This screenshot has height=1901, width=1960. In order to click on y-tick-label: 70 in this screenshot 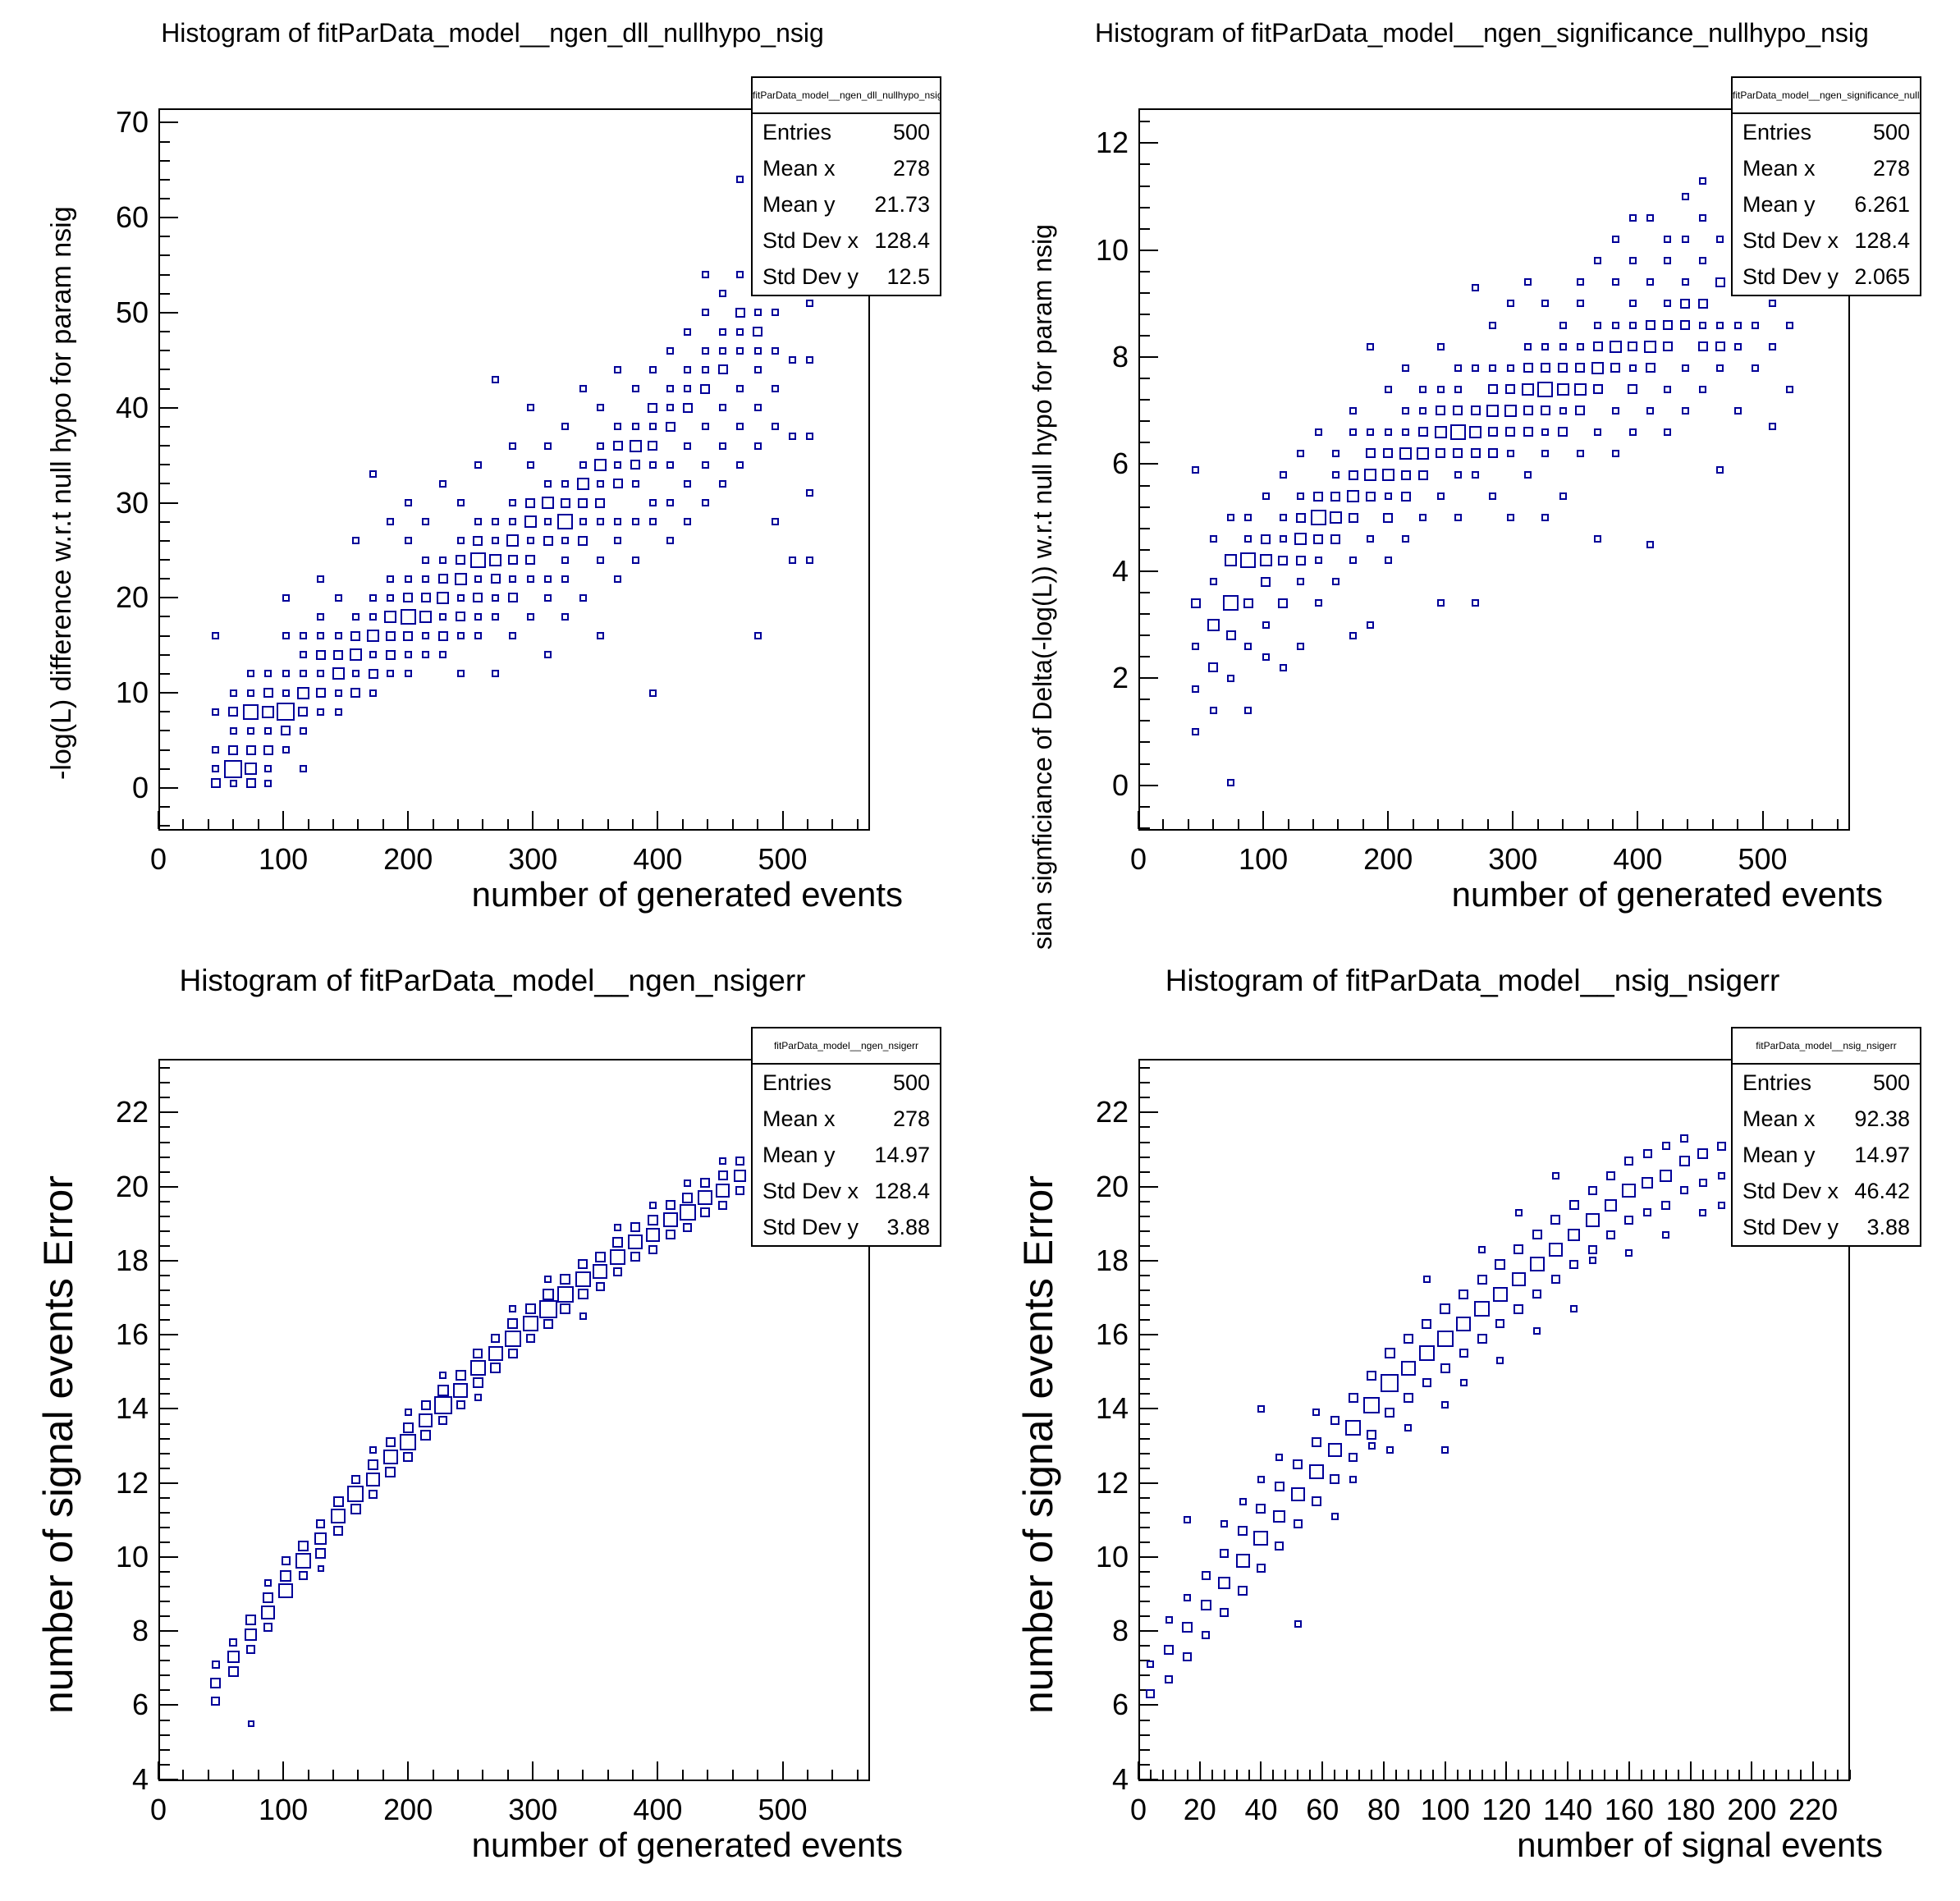, I will do `click(132, 122)`.